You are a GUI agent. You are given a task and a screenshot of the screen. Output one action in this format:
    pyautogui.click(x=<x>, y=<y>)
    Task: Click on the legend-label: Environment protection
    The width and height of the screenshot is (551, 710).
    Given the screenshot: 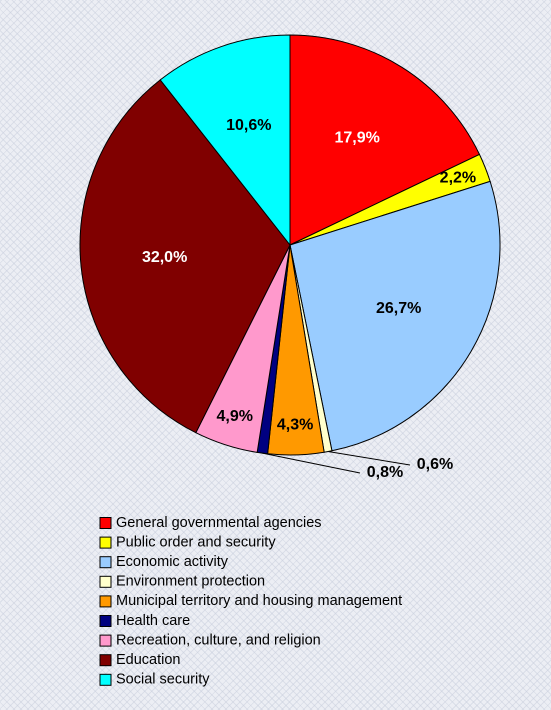 What is the action you would take?
    pyautogui.click(x=190, y=582)
    